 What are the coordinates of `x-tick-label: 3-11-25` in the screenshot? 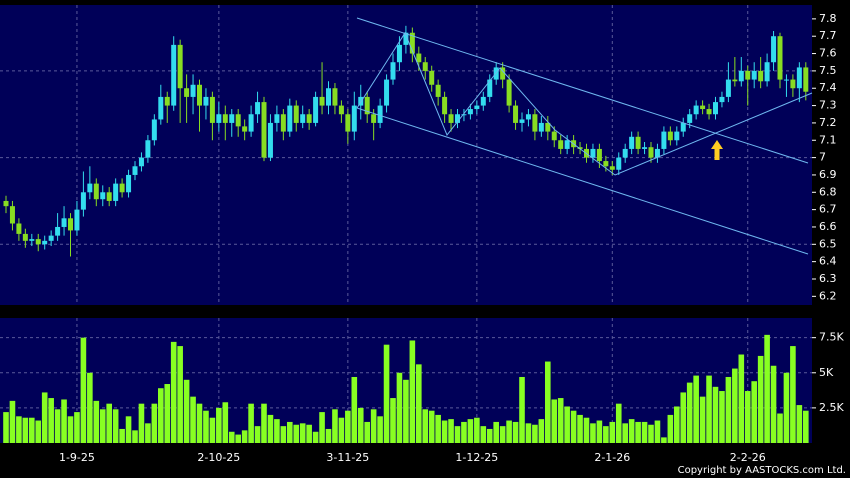 It's located at (347, 457).